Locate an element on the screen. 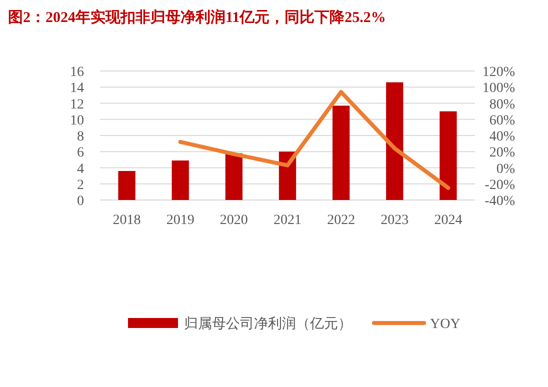  y2-tick-label: 40% is located at coordinates (502, 137).